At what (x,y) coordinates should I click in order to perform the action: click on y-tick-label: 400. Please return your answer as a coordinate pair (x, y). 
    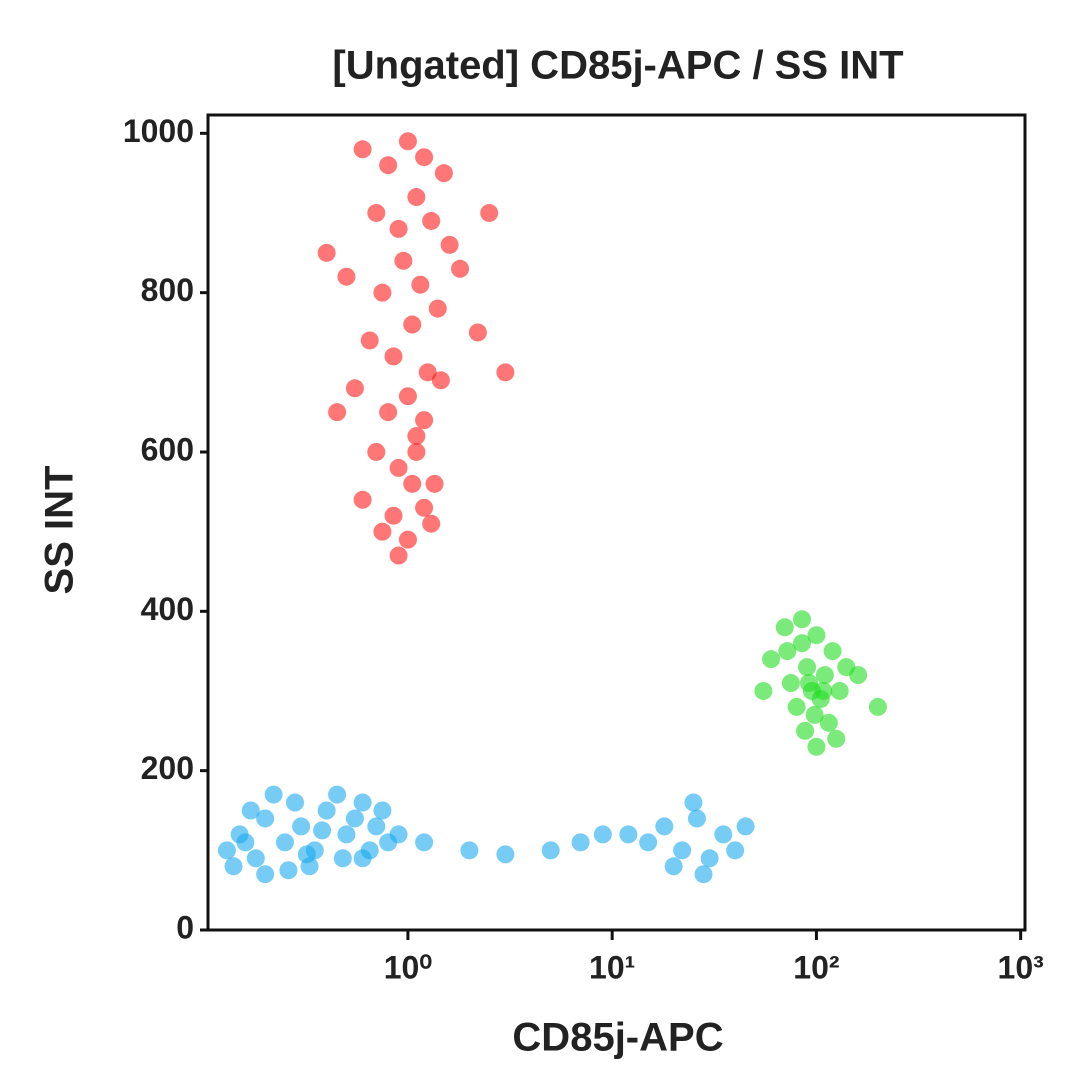
    Looking at the image, I should click on (167, 609).